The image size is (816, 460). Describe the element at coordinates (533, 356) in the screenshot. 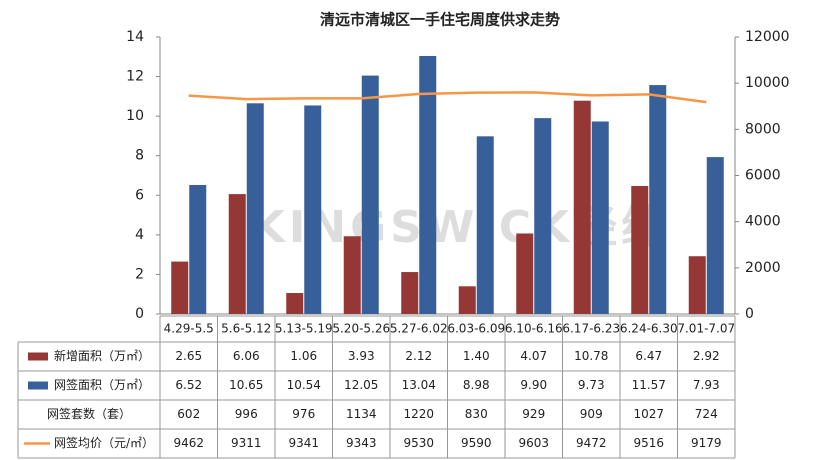

I see `table-value: 4.07` at that location.